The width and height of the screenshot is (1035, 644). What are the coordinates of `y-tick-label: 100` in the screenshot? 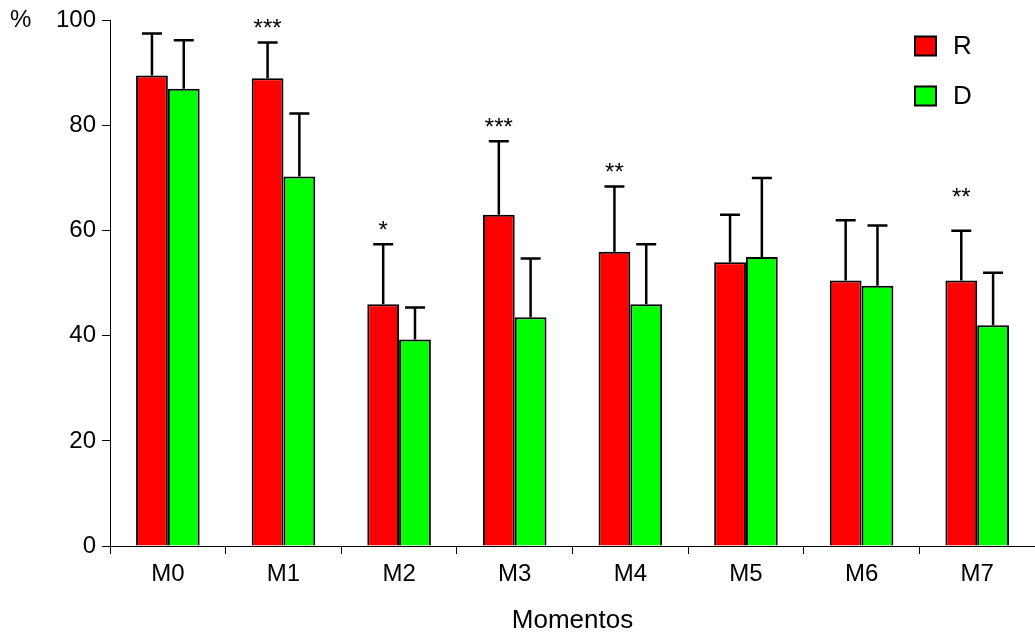 It's located at (76, 19).